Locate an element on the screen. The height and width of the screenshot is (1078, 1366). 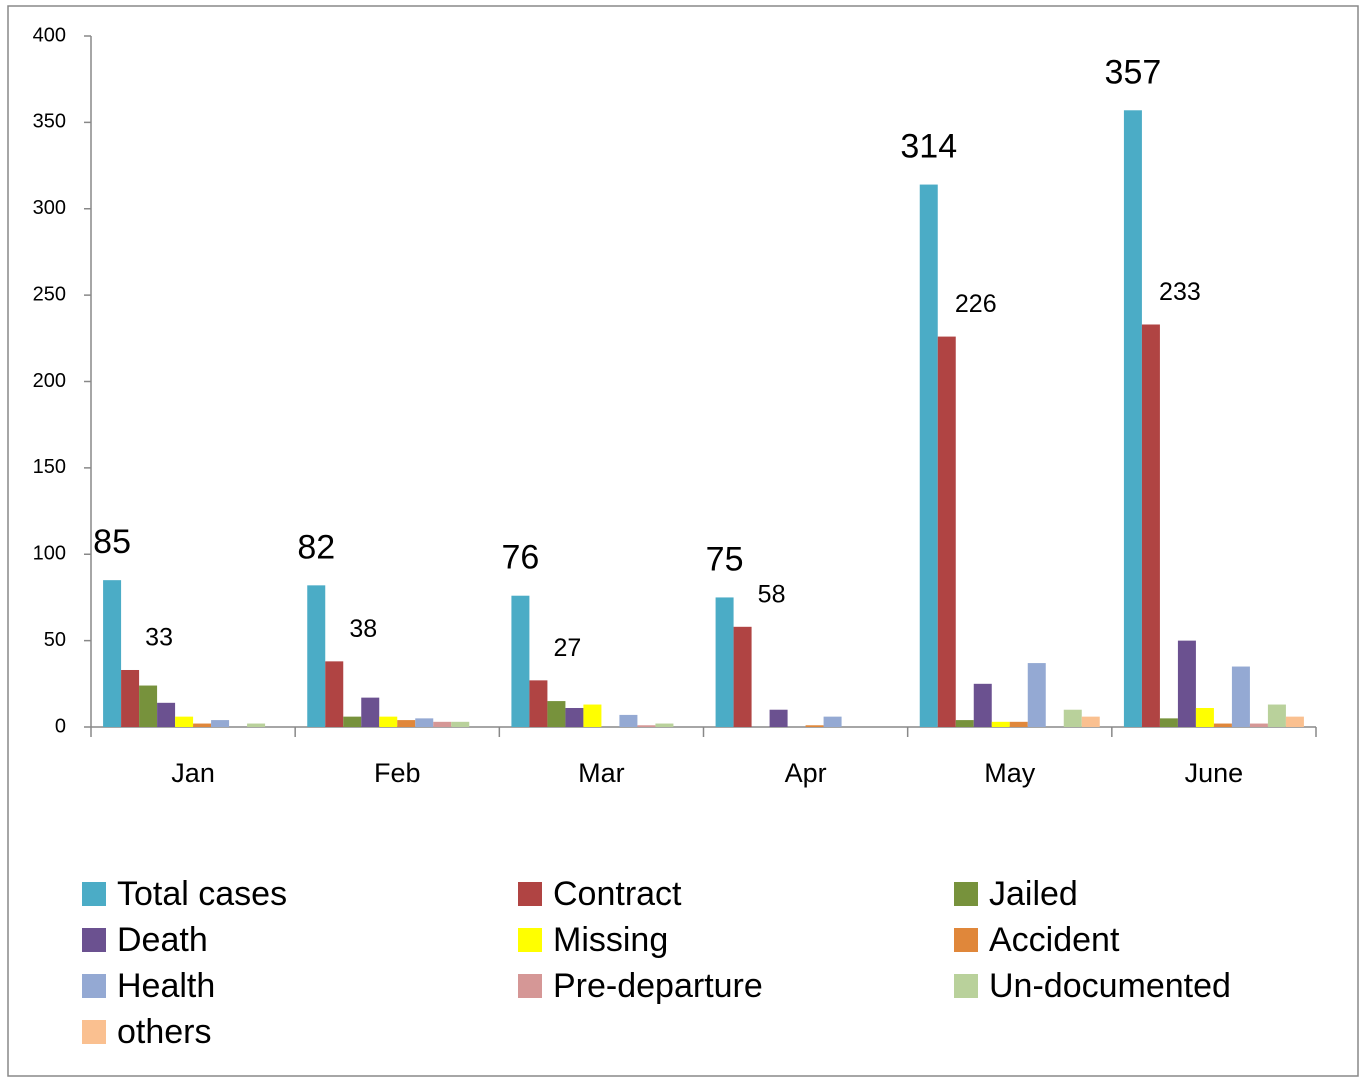
y-tick-label: 150 is located at coordinates (49, 467).